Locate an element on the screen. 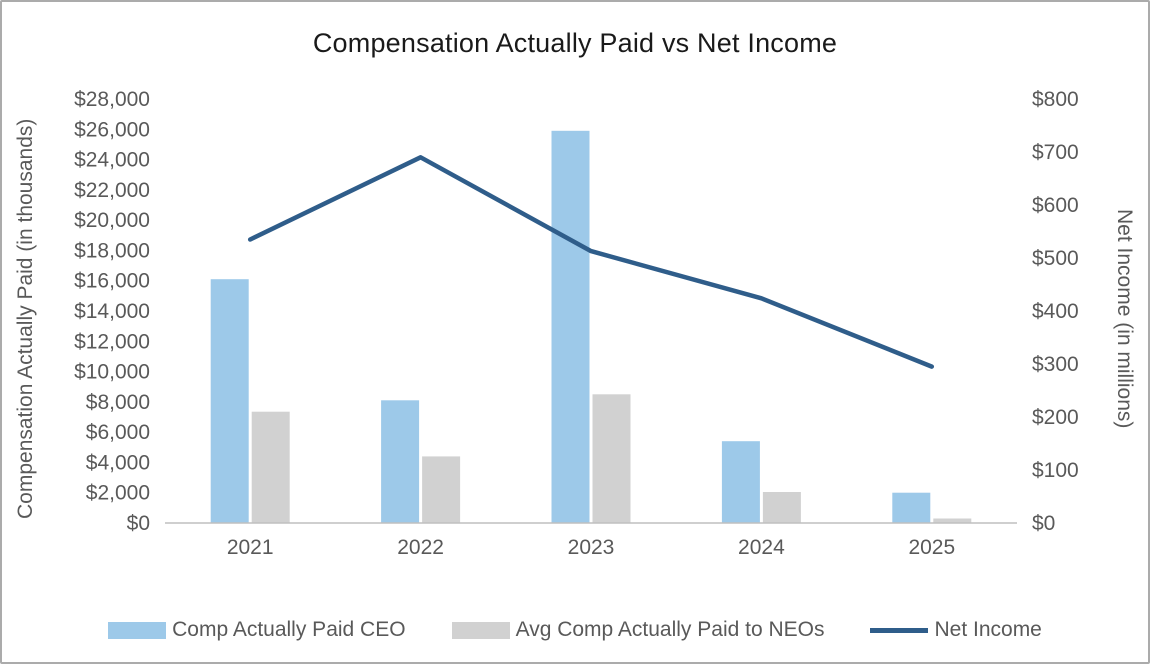  svg-text: $100 is located at coordinates (1055, 470).